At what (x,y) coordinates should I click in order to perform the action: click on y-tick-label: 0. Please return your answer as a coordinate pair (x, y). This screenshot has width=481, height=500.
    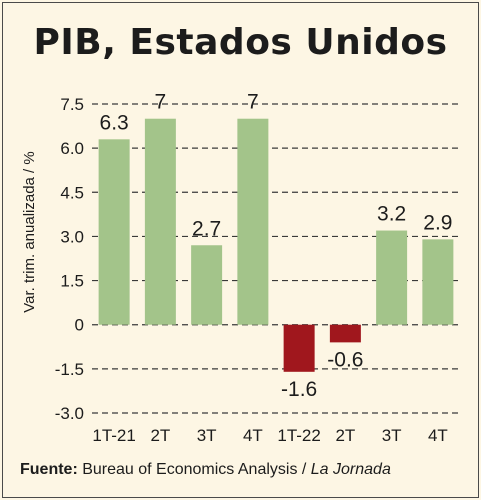
    Looking at the image, I should click on (79, 325).